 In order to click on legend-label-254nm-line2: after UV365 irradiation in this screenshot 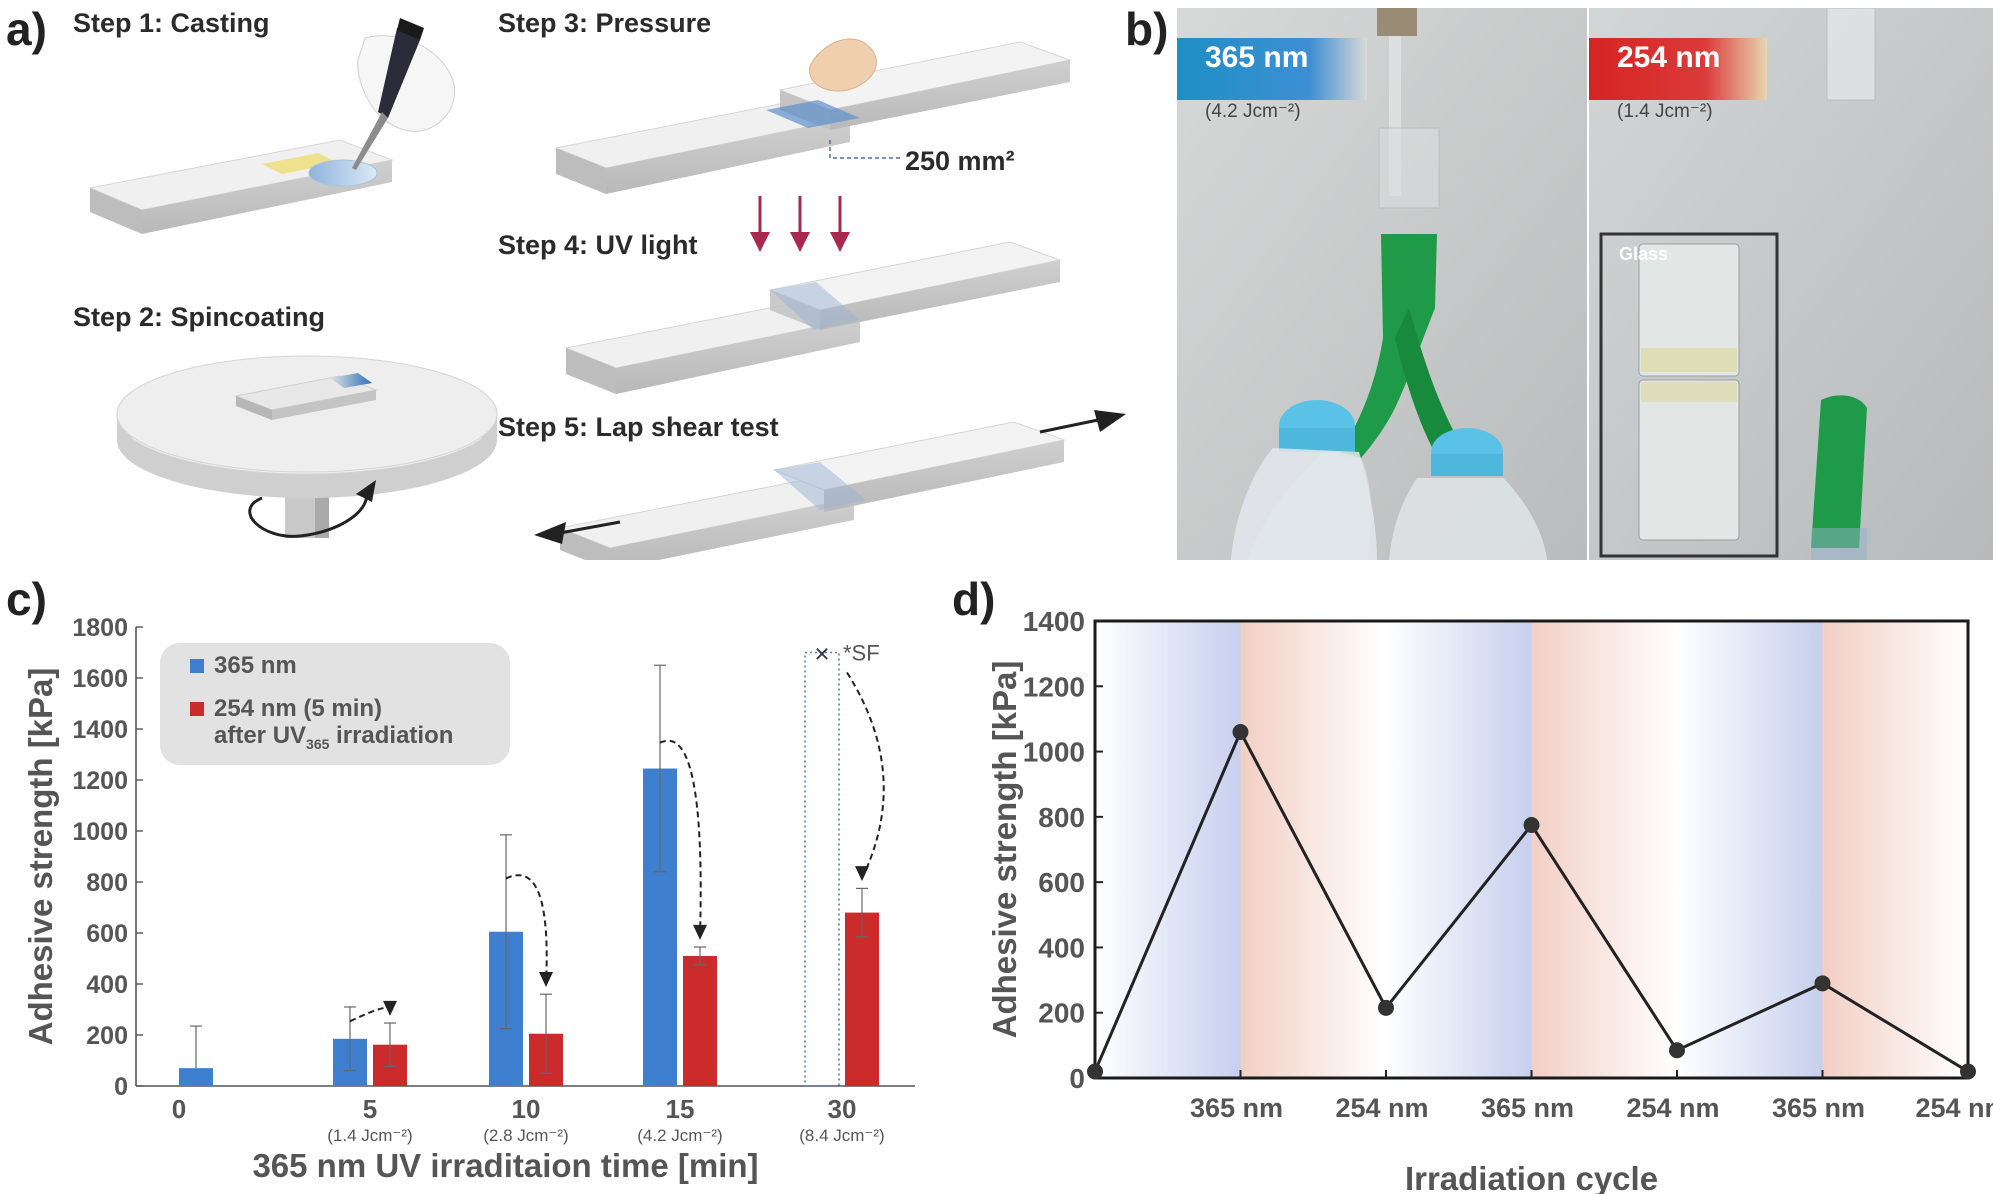, I will do `click(333, 737)`.